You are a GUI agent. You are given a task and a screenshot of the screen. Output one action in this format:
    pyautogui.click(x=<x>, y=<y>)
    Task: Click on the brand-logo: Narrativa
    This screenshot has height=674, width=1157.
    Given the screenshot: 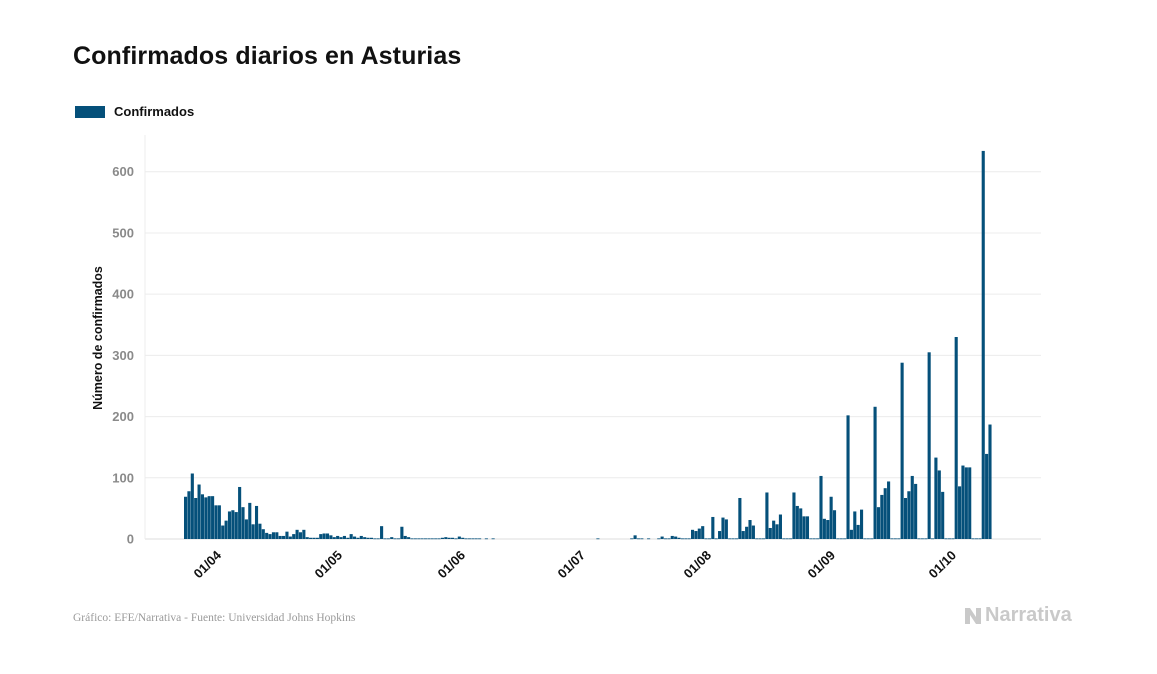 What is the action you would take?
    pyautogui.click(x=1017, y=615)
    